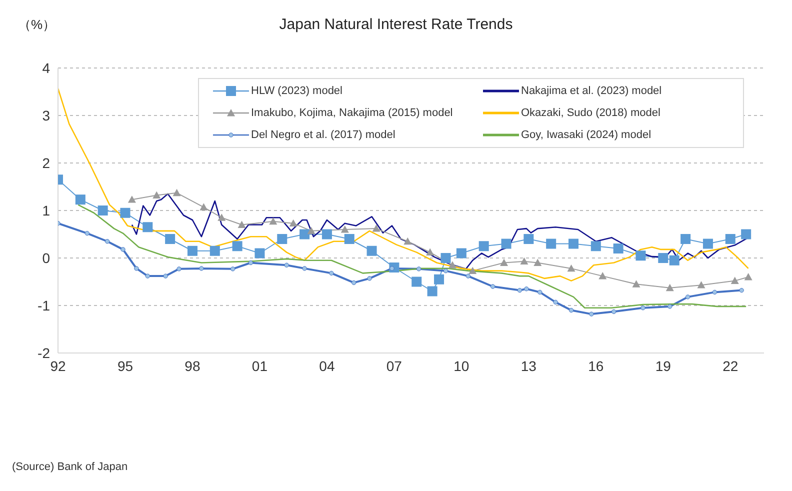 This screenshot has width=792, height=491. I want to click on x-tick-label: 22, so click(730, 366).